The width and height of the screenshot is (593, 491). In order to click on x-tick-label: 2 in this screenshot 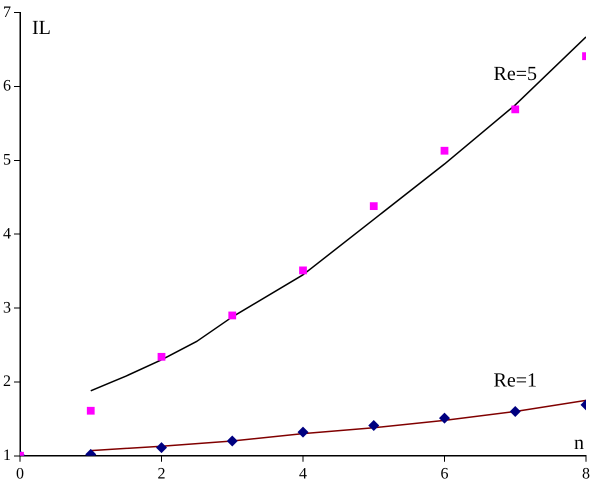, I will do `click(162, 474)`.